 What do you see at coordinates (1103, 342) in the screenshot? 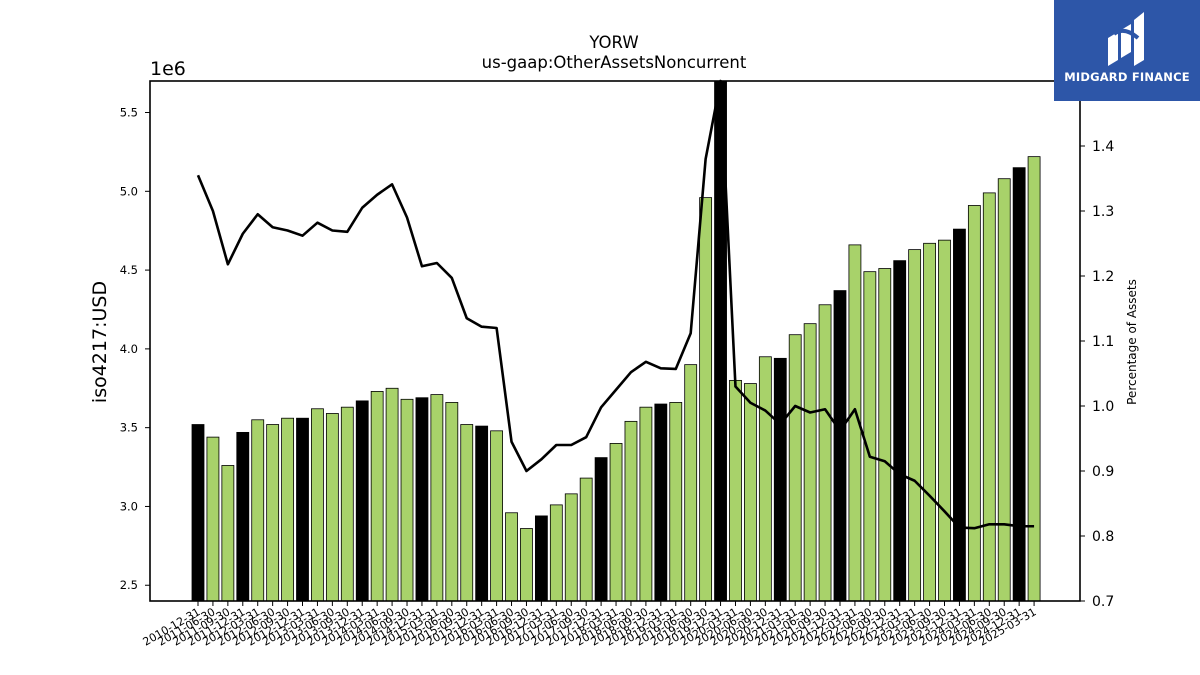
I see `y2-tick-label: 1.1` at bounding box center [1103, 342].